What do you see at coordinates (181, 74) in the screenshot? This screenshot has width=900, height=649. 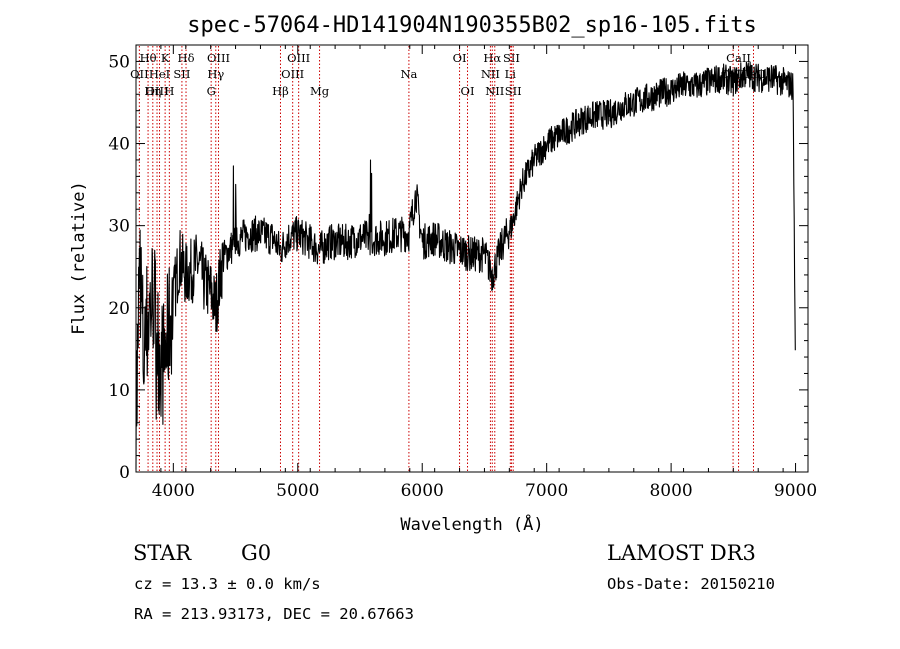 I see `line-marker-label-7: SII` at bounding box center [181, 74].